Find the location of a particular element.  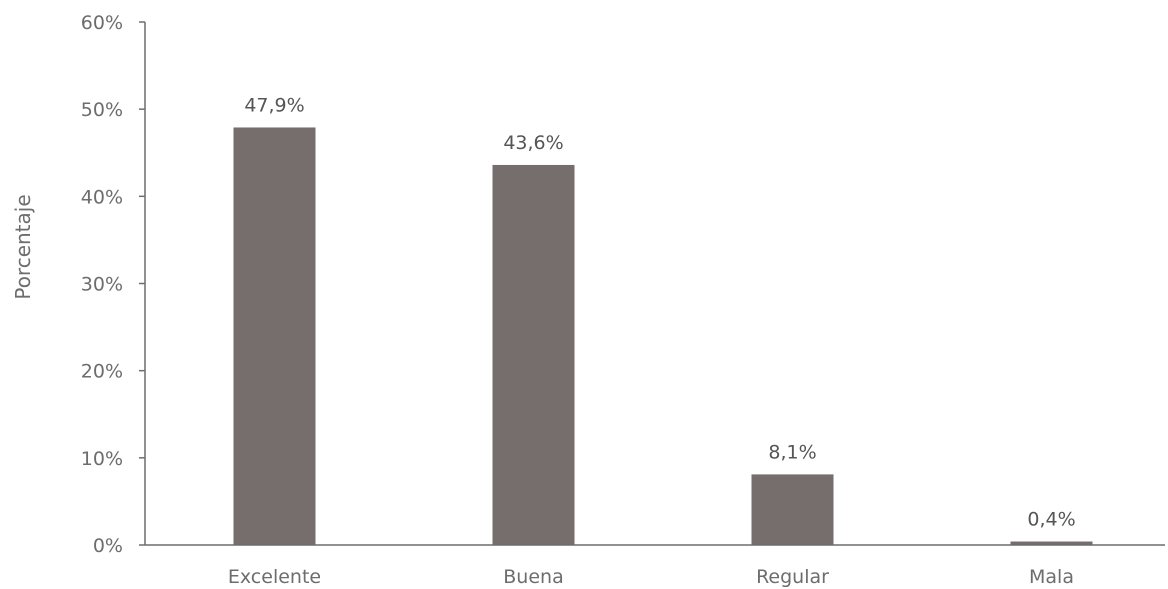

y-axis-title: Porcentaje is located at coordinates (23, 246).